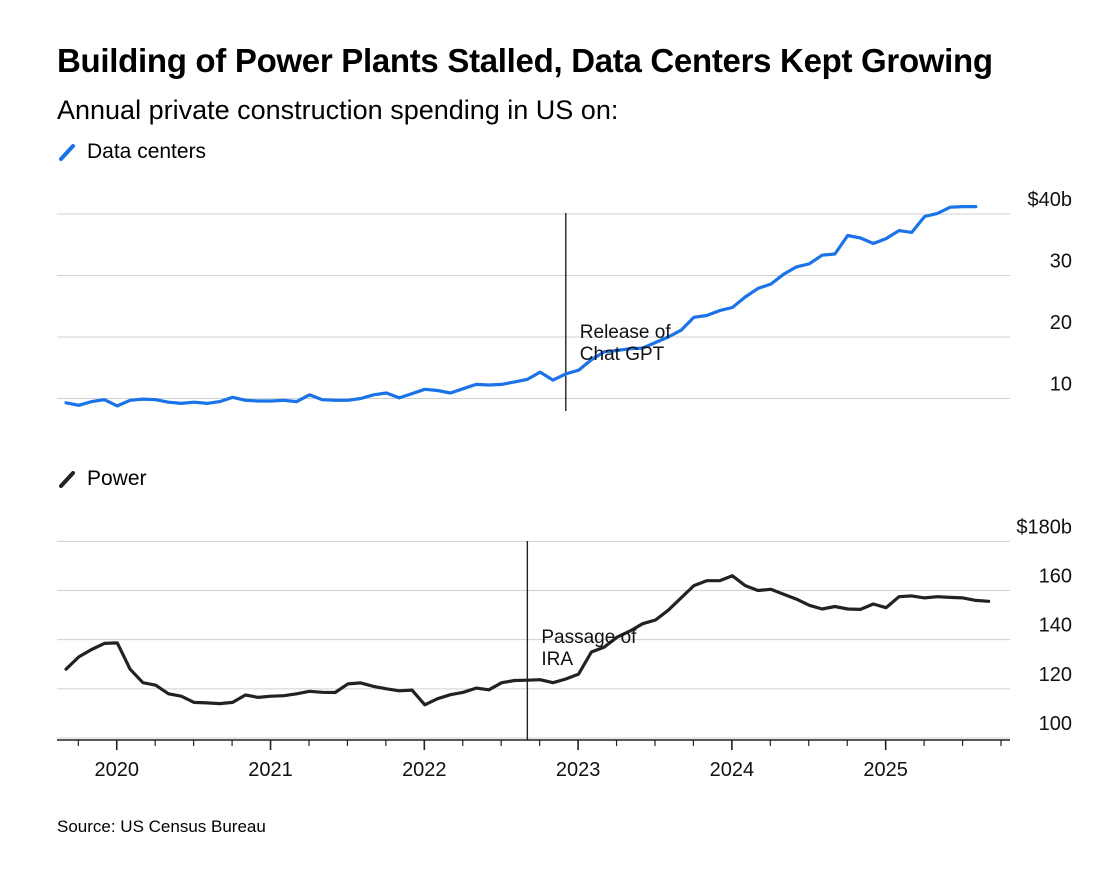 The width and height of the screenshot is (1110, 894). I want to click on annotation-label-data-centers: Release of Chat GPT, so click(626, 343).